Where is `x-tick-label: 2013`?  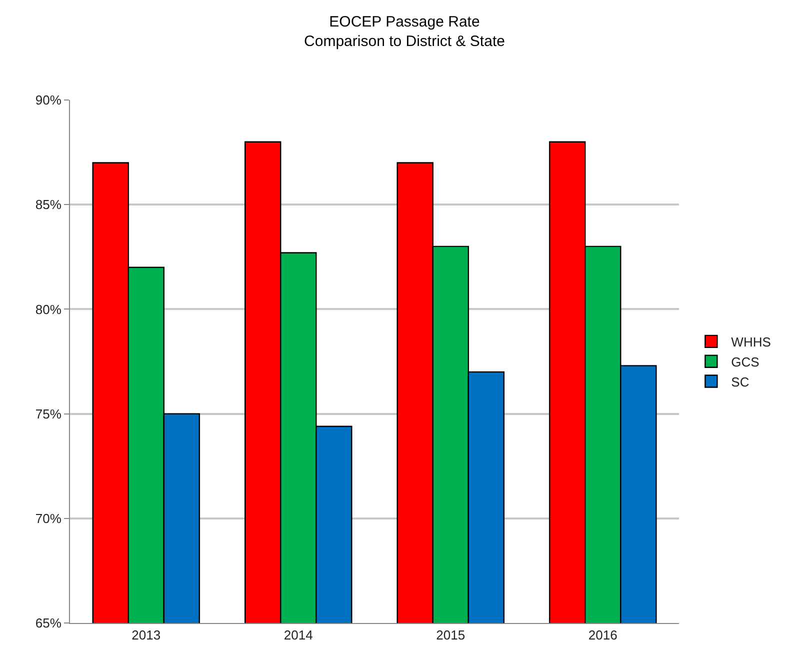
x-tick-label: 2013 is located at coordinates (146, 635).